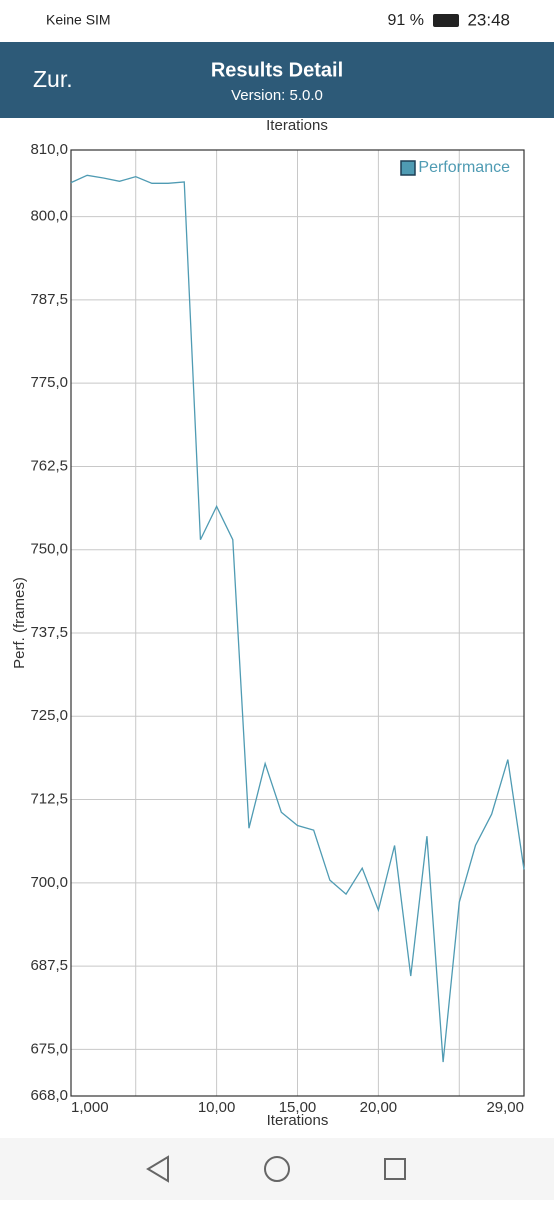 This screenshot has width=554, height=1205. What do you see at coordinates (408, 168) in the screenshot?
I see `legend-swatch` at bounding box center [408, 168].